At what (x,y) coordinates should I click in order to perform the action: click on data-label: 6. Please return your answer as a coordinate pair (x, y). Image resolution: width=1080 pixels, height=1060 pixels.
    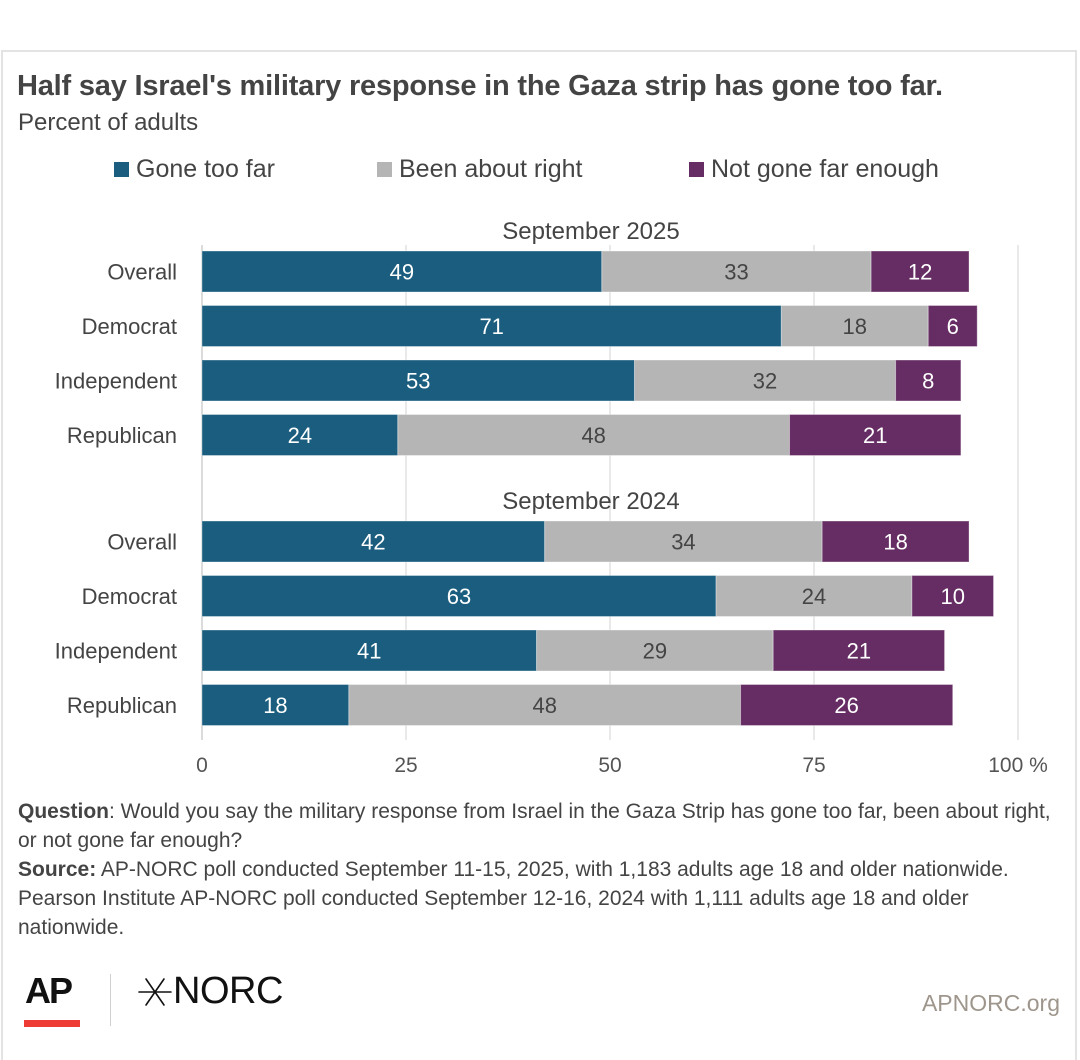
    Looking at the image, I should click on (953, 326).